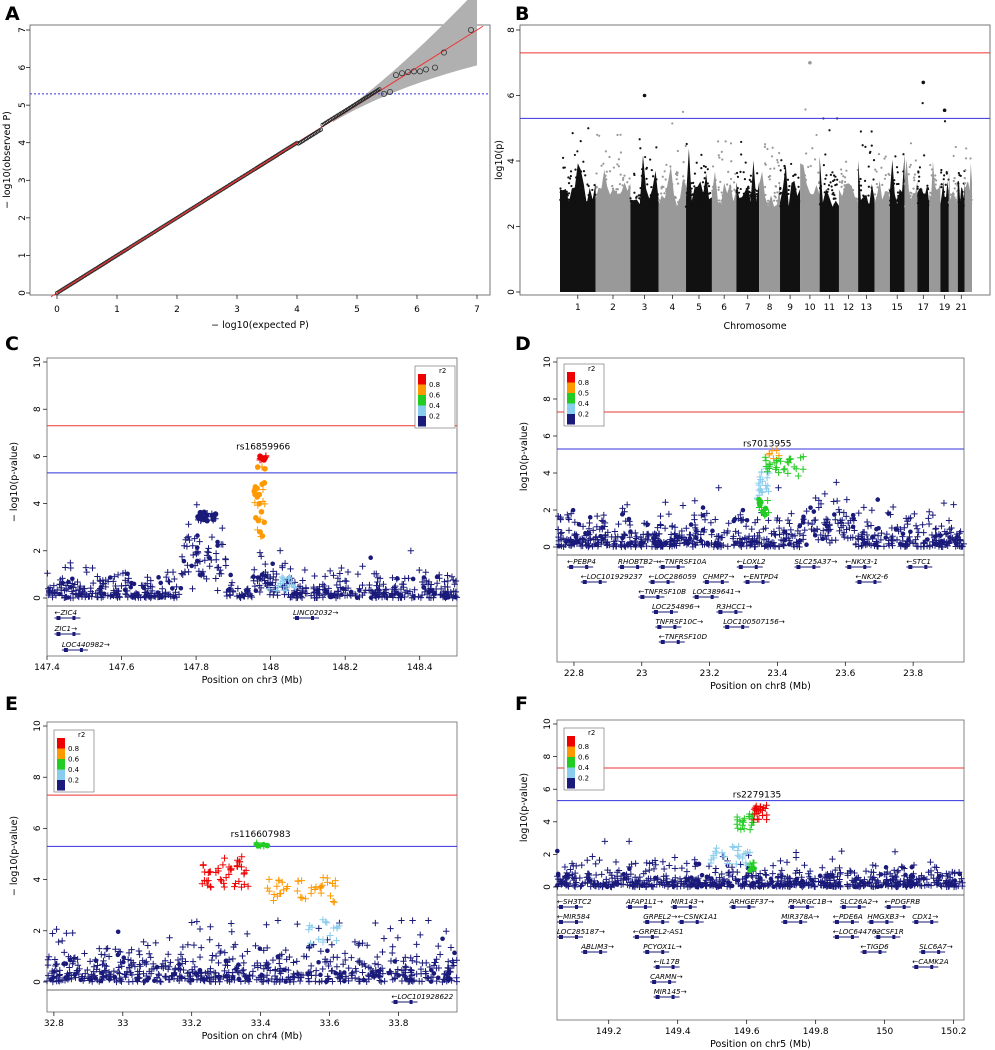 The image size is (995, 1050). Describe the element at coordinates (574, 674) in the screenshot. I see `x-tick-label: 22.8` at that location.